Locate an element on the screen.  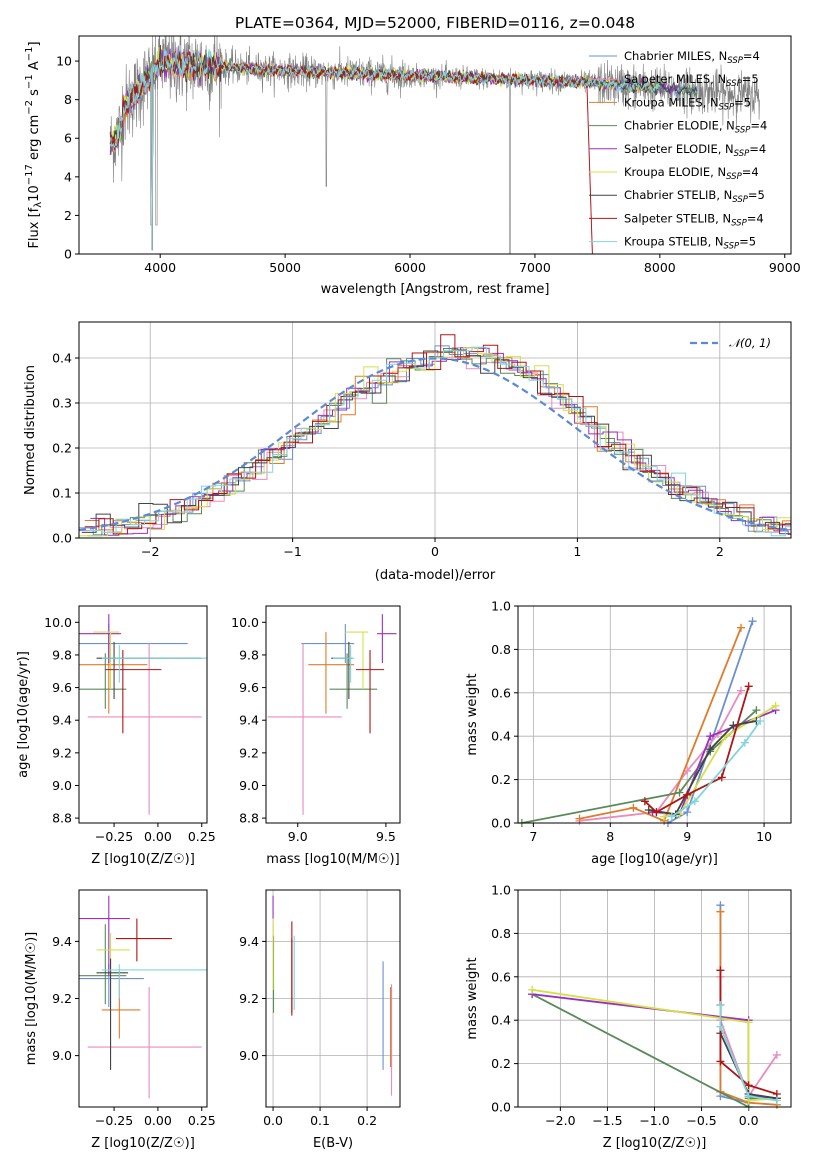
weight-vs-z-ytick-label: 0.6 is located at coordinates (501, 976).